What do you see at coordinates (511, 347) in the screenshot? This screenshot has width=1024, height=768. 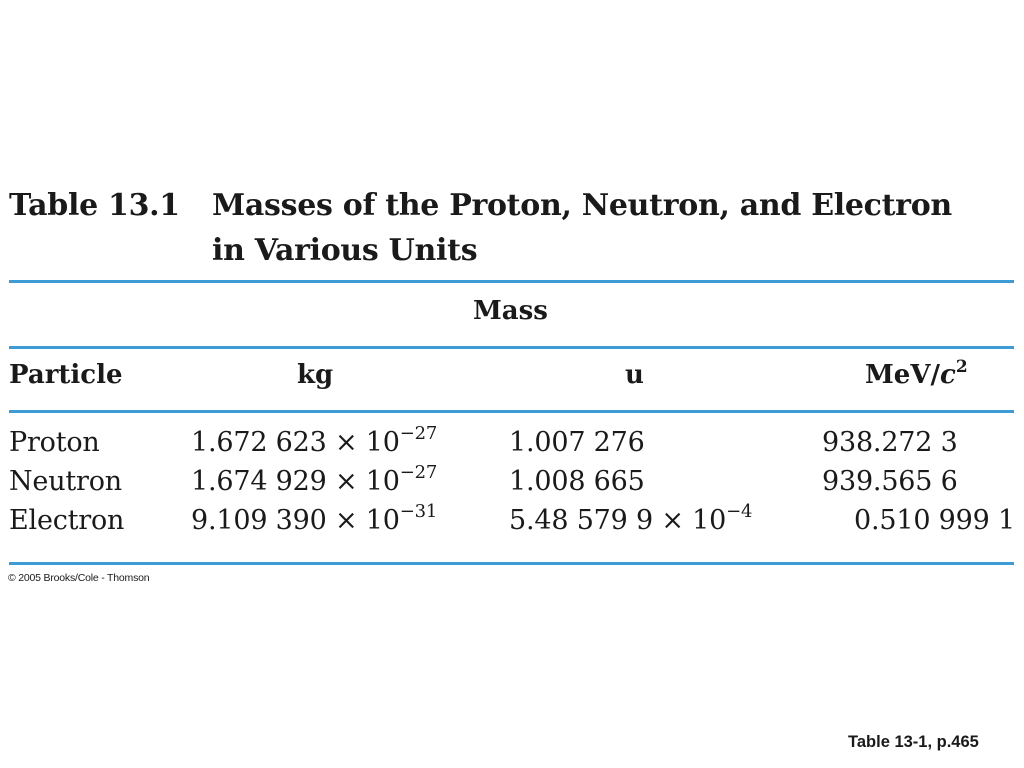 I see `header-rule` at bounding box center [511, 347].